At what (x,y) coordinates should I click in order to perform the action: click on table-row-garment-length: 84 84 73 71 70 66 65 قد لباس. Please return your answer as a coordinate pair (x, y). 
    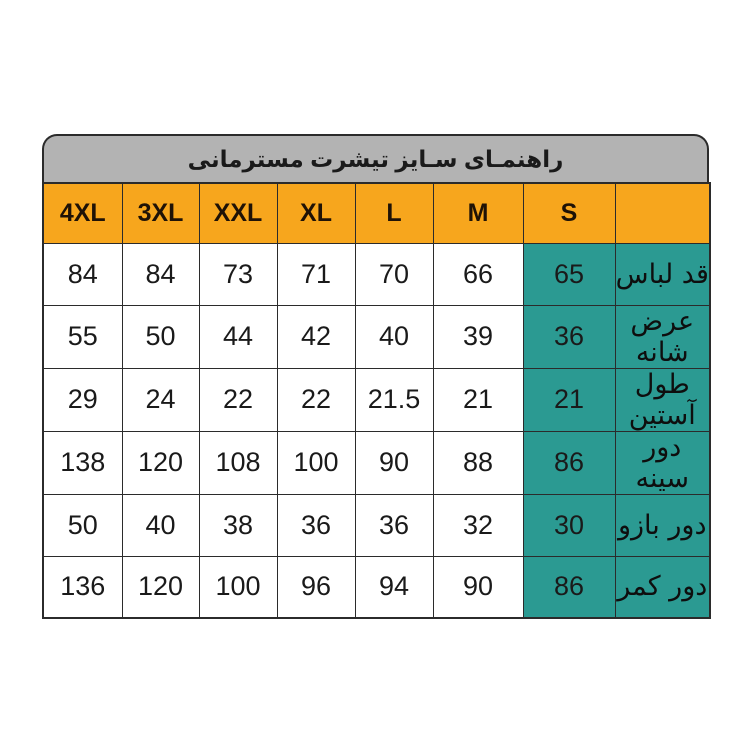
    Looking at the image, I should click on (376, 274).